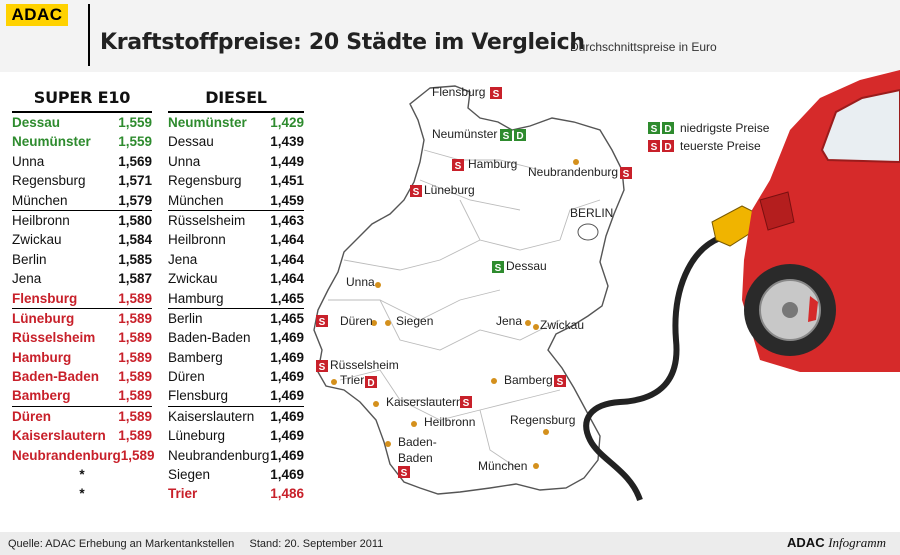 This screenshot has height=555, width=900. I want to click on table-row: Berlin 1,585, so click(82, 259).